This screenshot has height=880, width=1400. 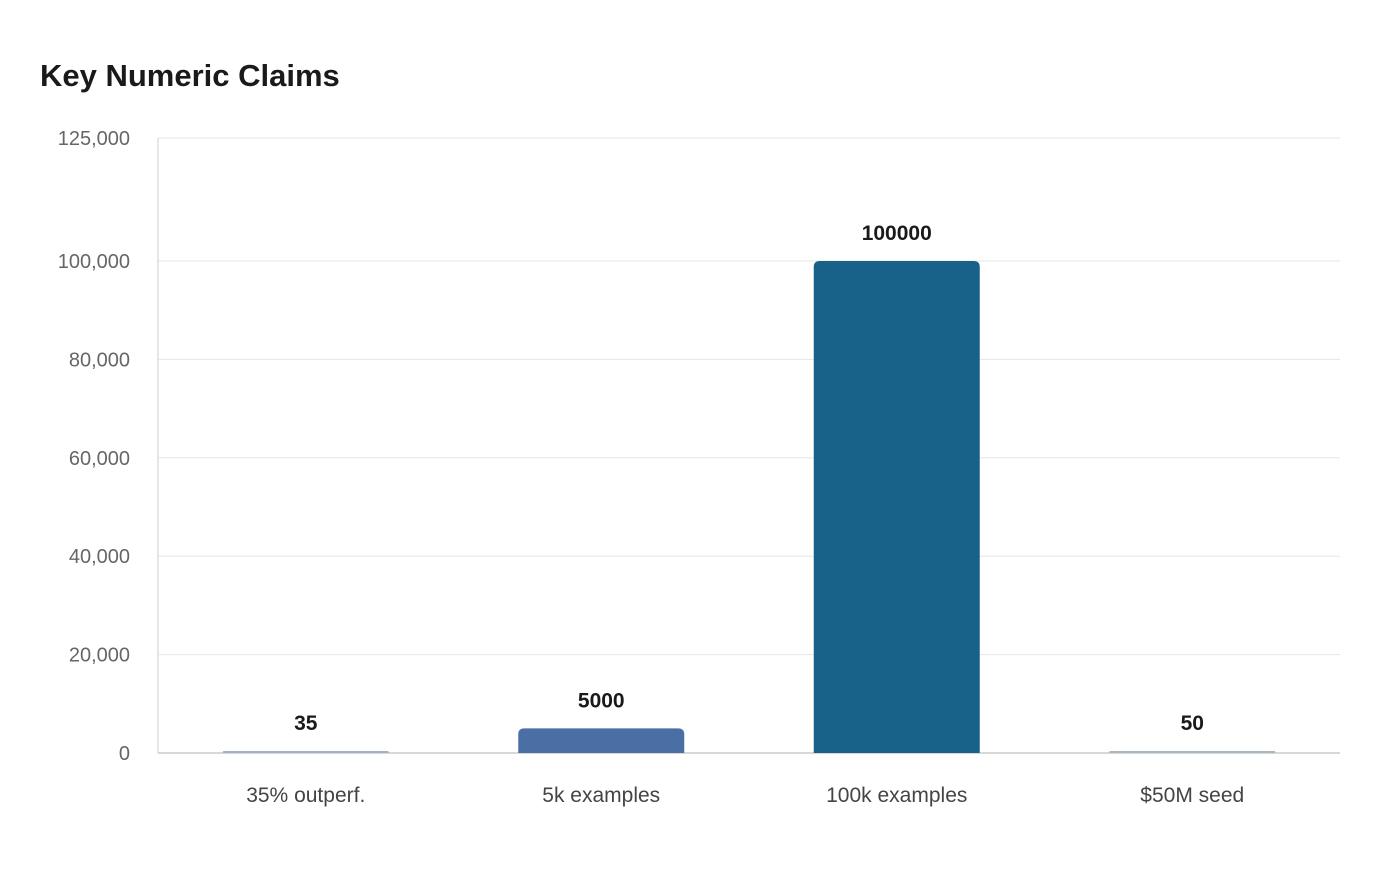 What do you see at coordinates (99, 360) in the screenshot?
I see `y-tick-label: 80,000` at bounding box center [99, 360].